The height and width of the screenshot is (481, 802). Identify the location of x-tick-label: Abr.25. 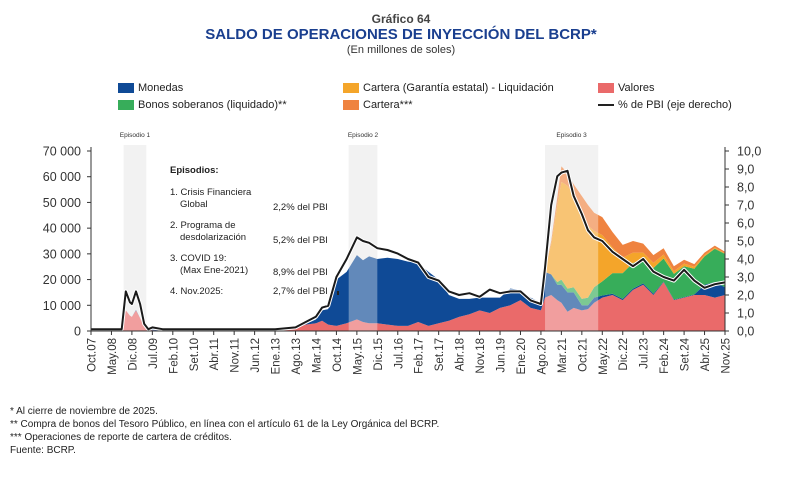
(706, 354).